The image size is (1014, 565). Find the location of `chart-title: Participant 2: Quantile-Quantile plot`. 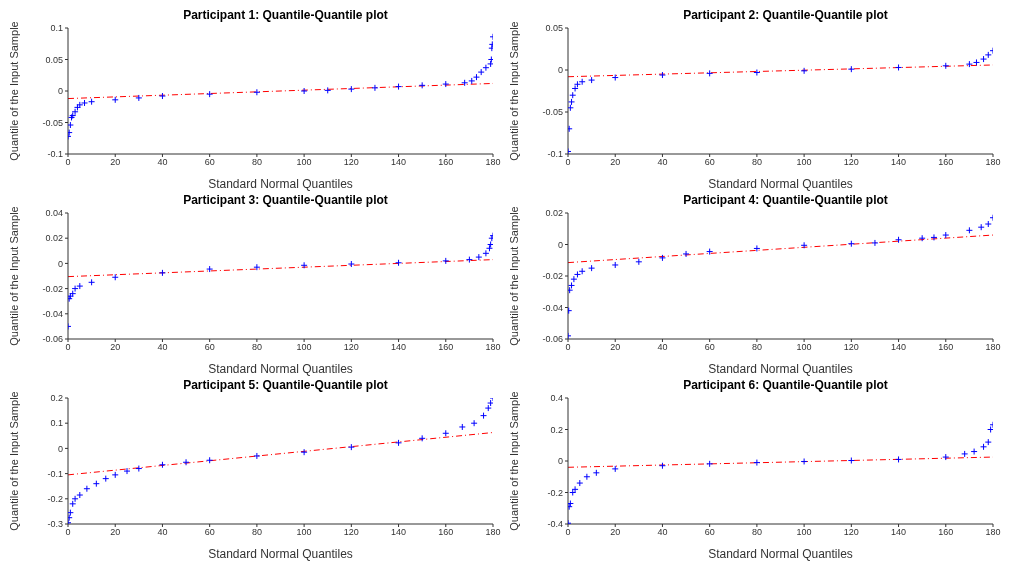

chart-title: Participant 2: Quantile-Quantile plot is located at coordinates (785, 15).